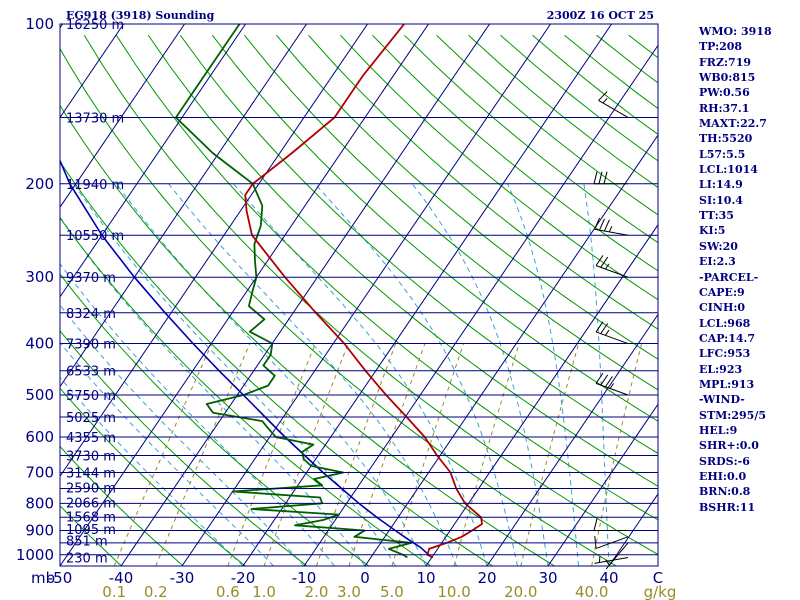 This screenshot has height=600, width=800. I want to click on index-item: LFC:953, so click(725, 354).